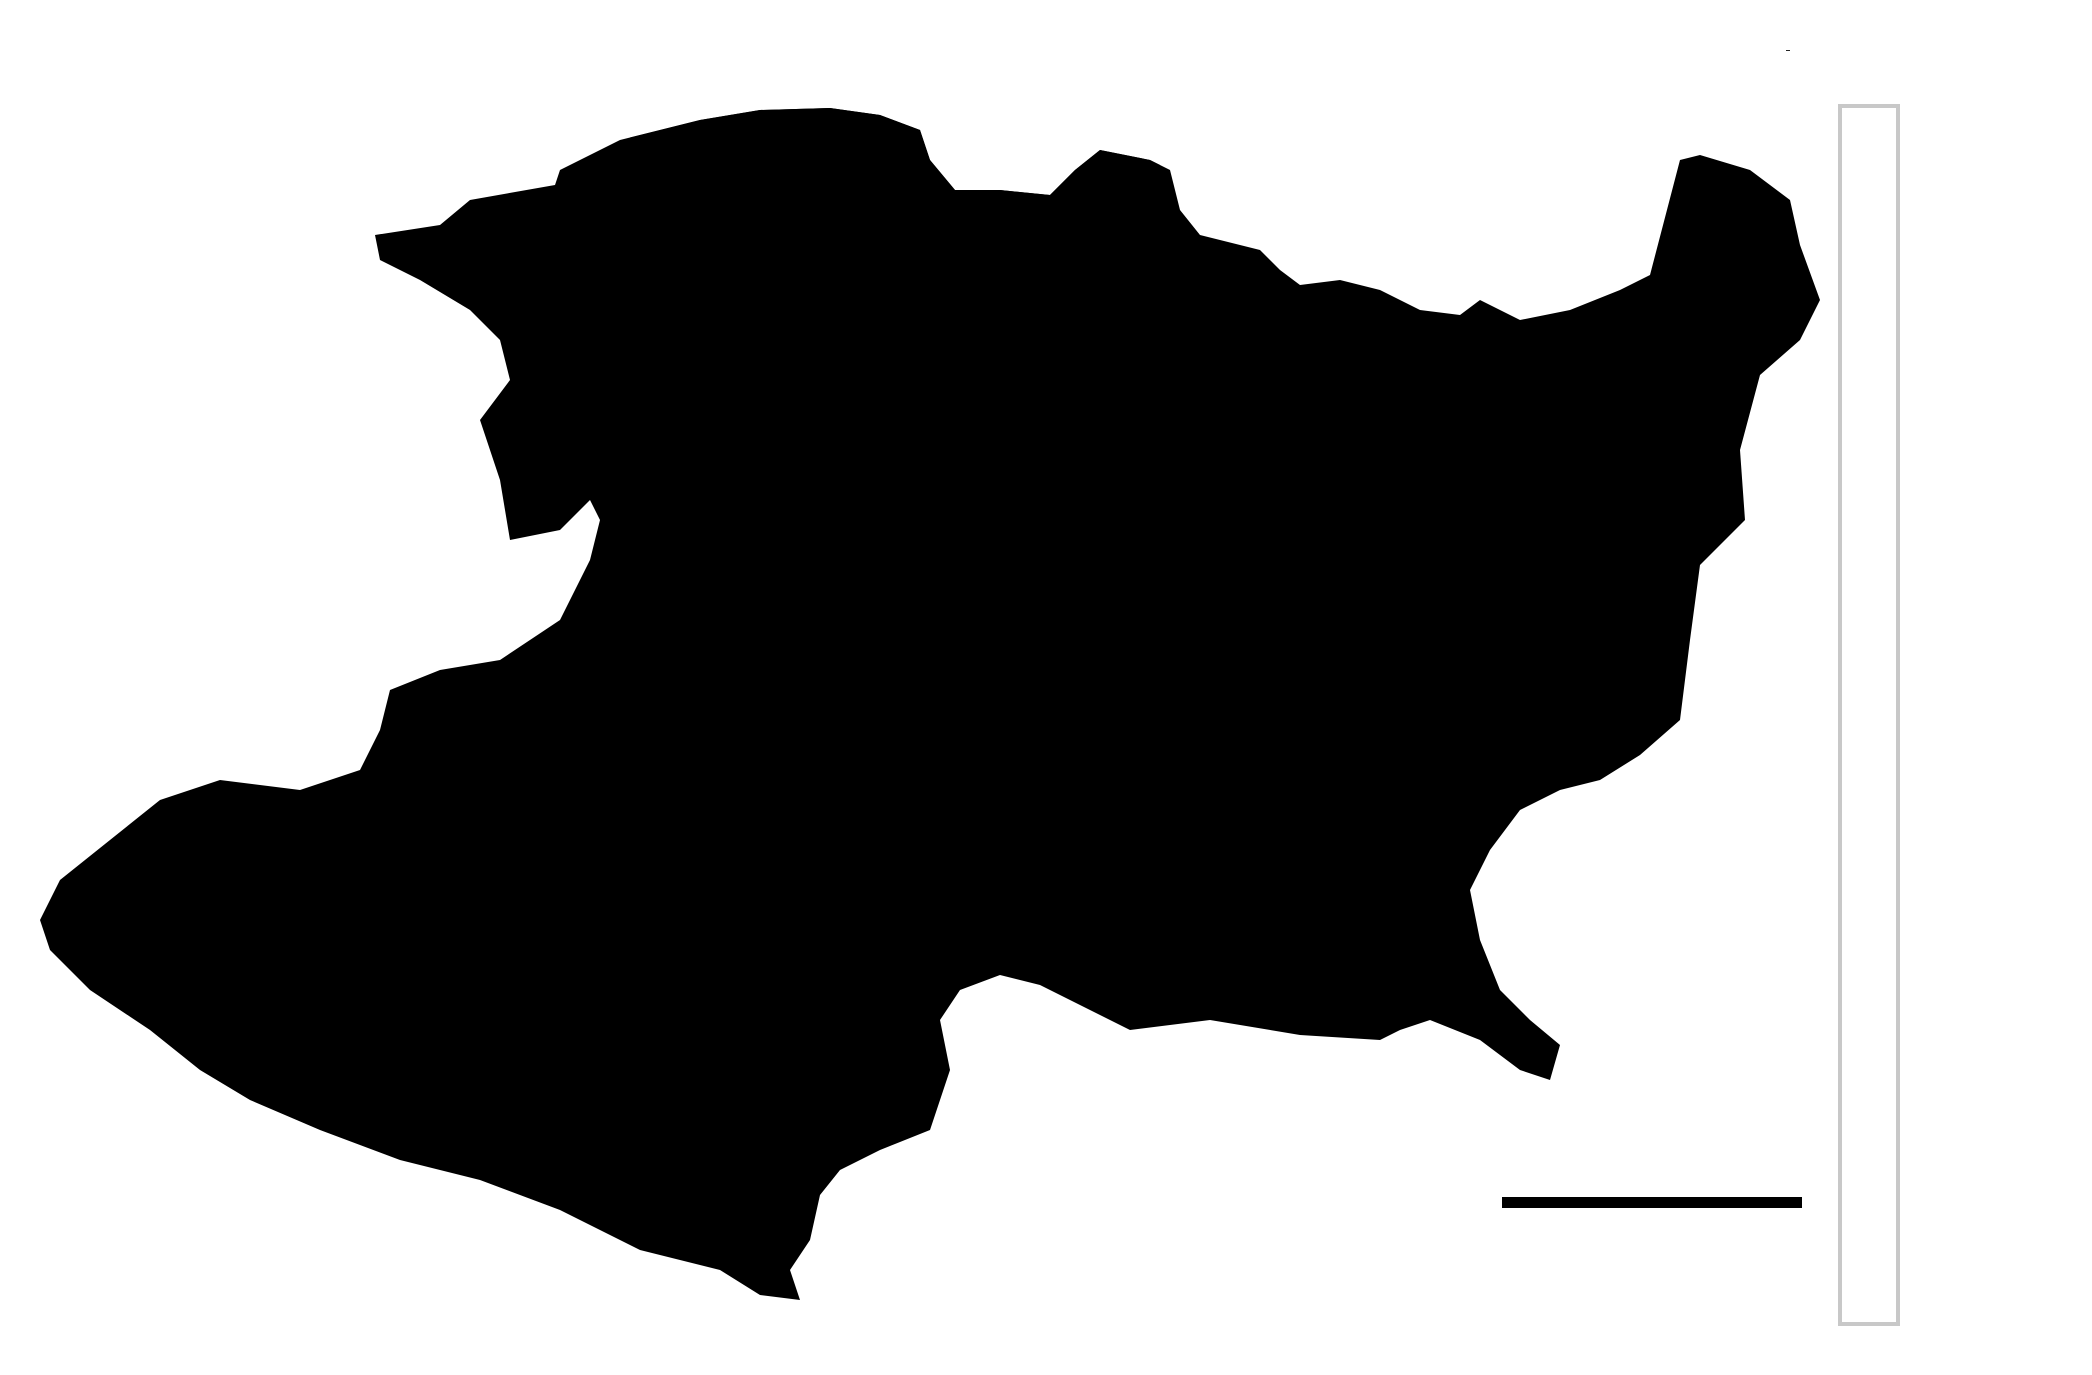 The width and height of the screenshot is (2092, 1375). What do you see at coordinates (1869, 715) in the screenshot?
I see `colorbar` at bounding box center [1869, 715].